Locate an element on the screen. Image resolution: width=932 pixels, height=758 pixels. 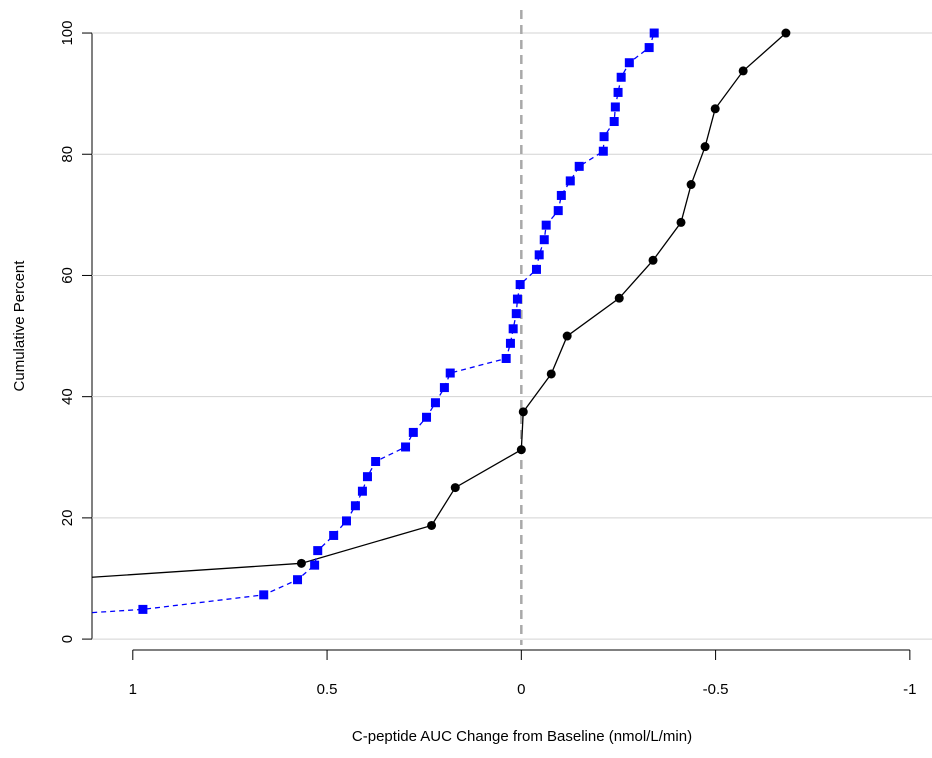
x-tick-label: -0.5 is located at coordinates (716, 689).